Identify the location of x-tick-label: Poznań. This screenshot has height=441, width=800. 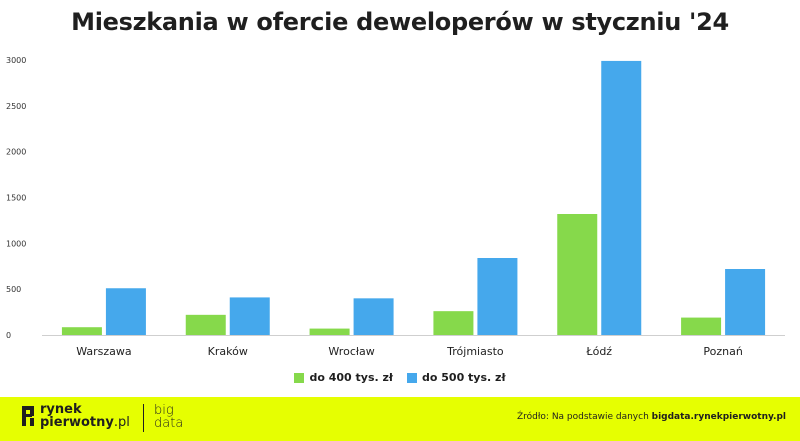
(722, 351).